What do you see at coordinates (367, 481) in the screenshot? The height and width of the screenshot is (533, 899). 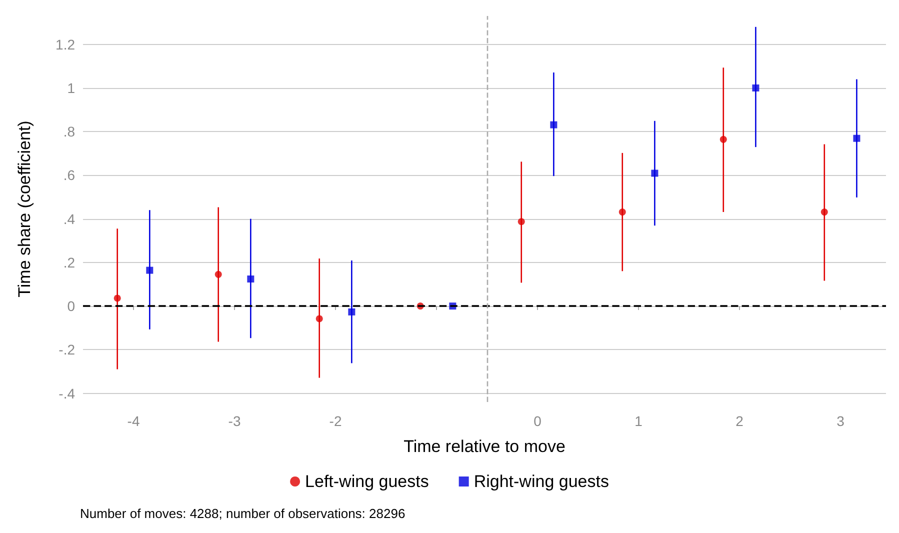 I see `legend-label: Left-wing guests` at bounding box center [367, 481].